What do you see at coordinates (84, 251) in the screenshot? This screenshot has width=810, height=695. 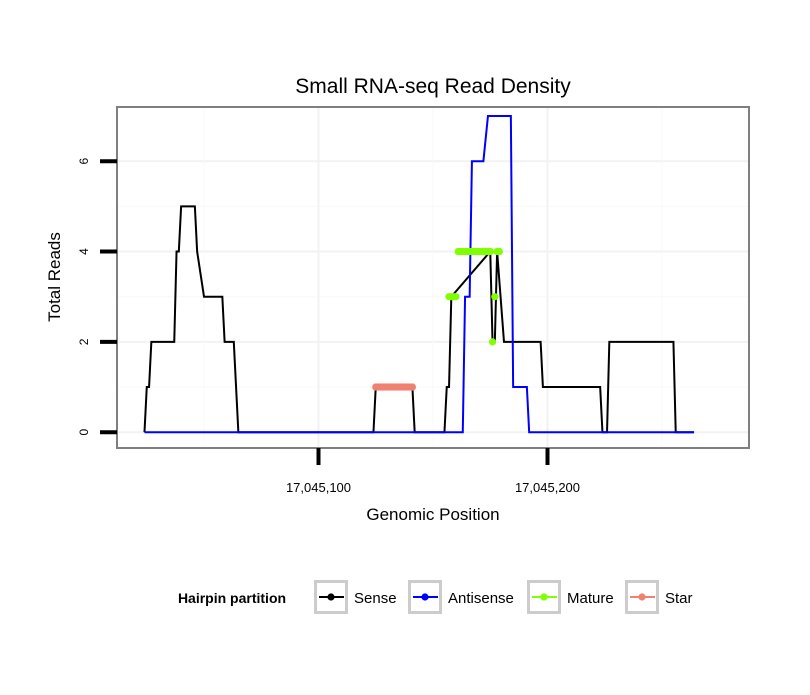 I see `y-tick-label: 4` at bounding box center [84, 251].